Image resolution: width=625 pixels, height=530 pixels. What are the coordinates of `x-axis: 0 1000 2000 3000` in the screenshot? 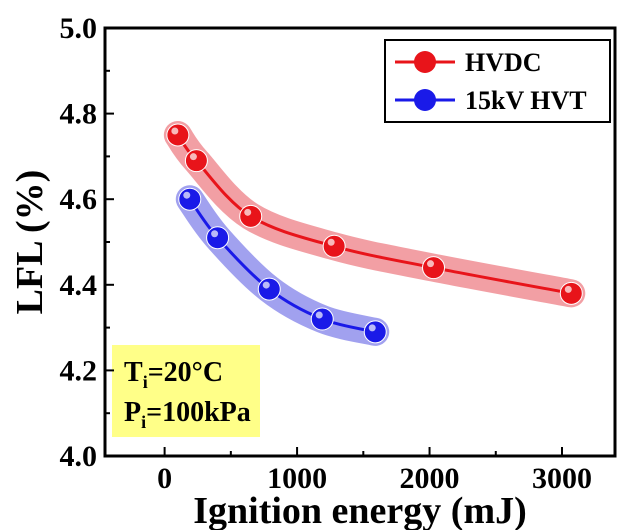 It's located at (374, 471).